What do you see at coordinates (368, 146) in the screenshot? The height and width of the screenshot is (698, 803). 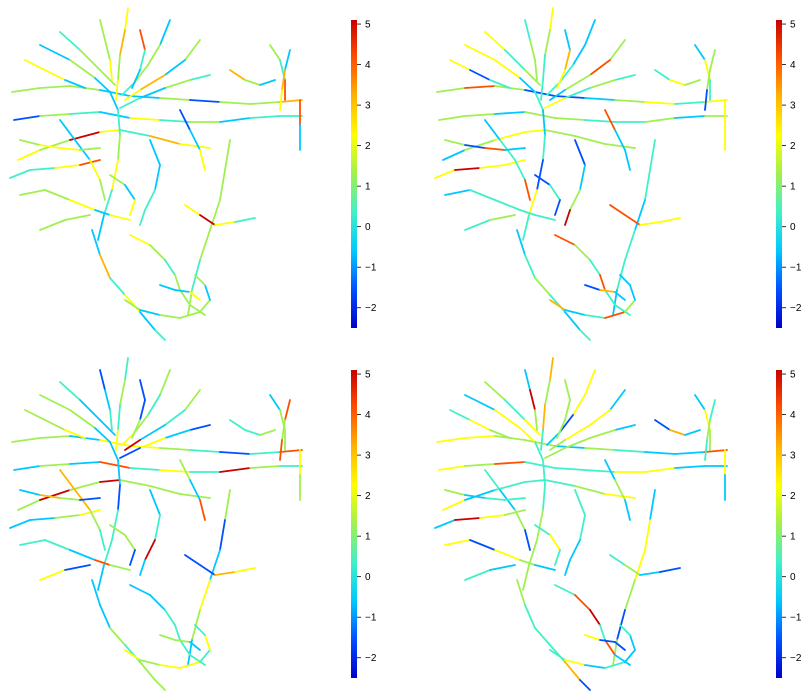 I see `colorbar-tick-label: 2` at bounding box center [368, 146].